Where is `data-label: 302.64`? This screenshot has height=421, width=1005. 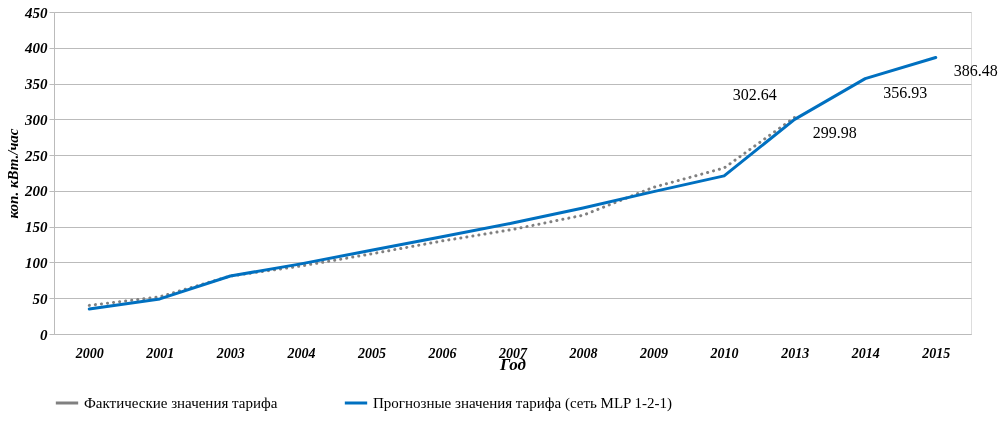
data-label: 302.64 is located at coordinates (754, 95).